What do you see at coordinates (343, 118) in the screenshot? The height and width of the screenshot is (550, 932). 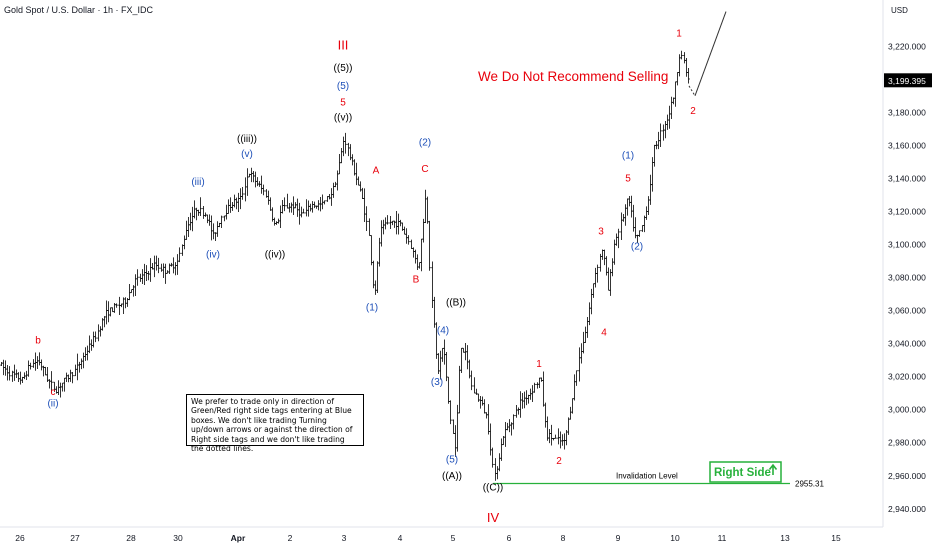 I see `wave-label-12: ((v))` at bounding box center [343, 118].